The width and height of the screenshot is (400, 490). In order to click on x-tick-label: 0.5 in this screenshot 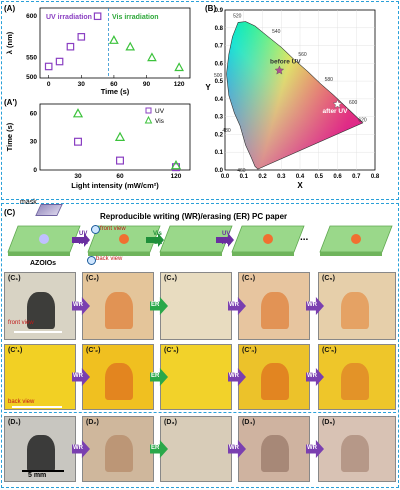, I will do `click(319, 177)`.